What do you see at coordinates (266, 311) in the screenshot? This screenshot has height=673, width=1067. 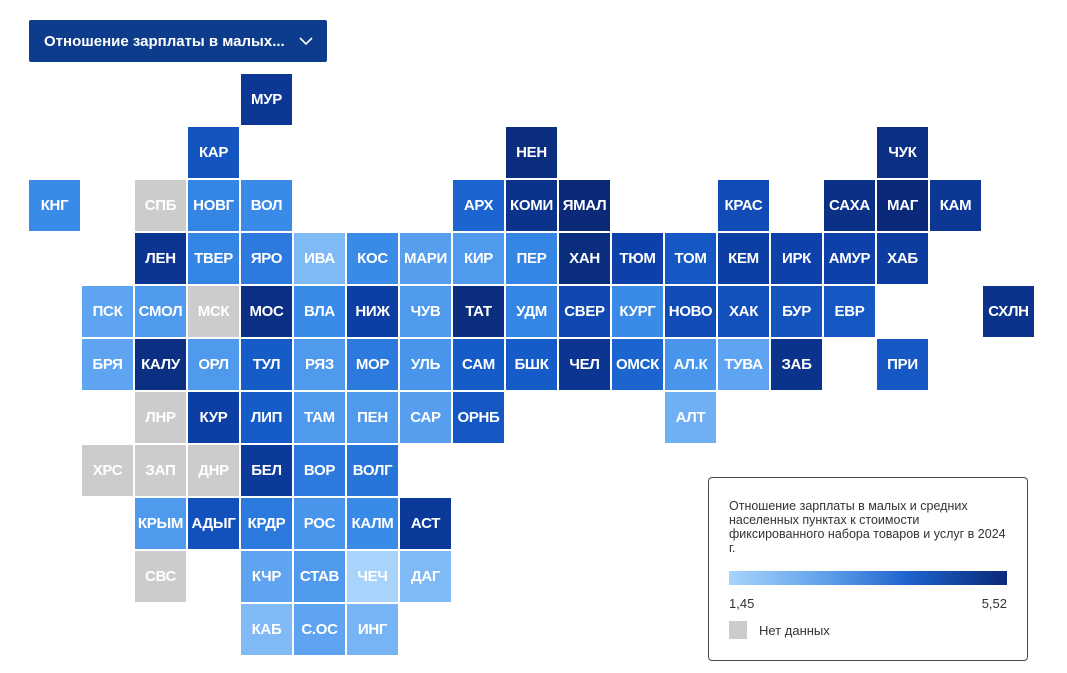 I see `region-tile: МОС` at bounding box center [266, 311].